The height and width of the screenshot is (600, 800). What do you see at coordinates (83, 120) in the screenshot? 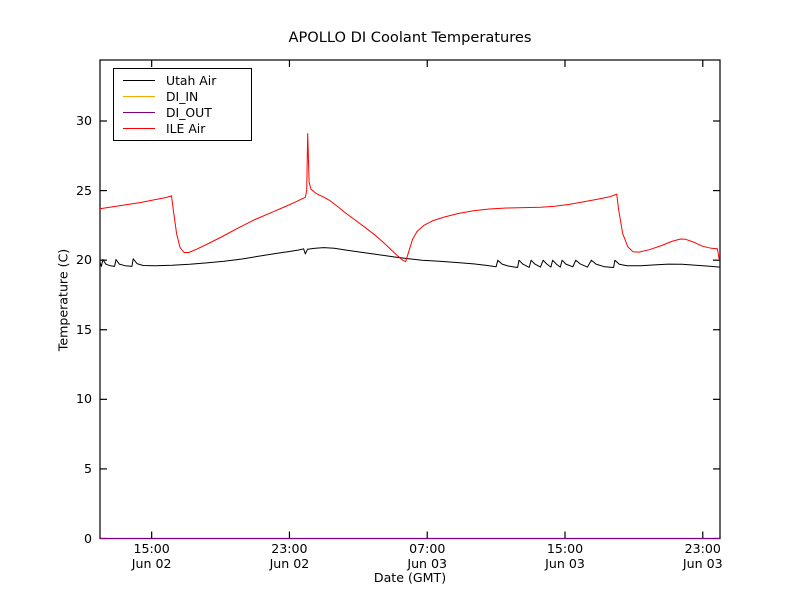
I see `y-tick-label: 30` at bounding box center [83, 120].